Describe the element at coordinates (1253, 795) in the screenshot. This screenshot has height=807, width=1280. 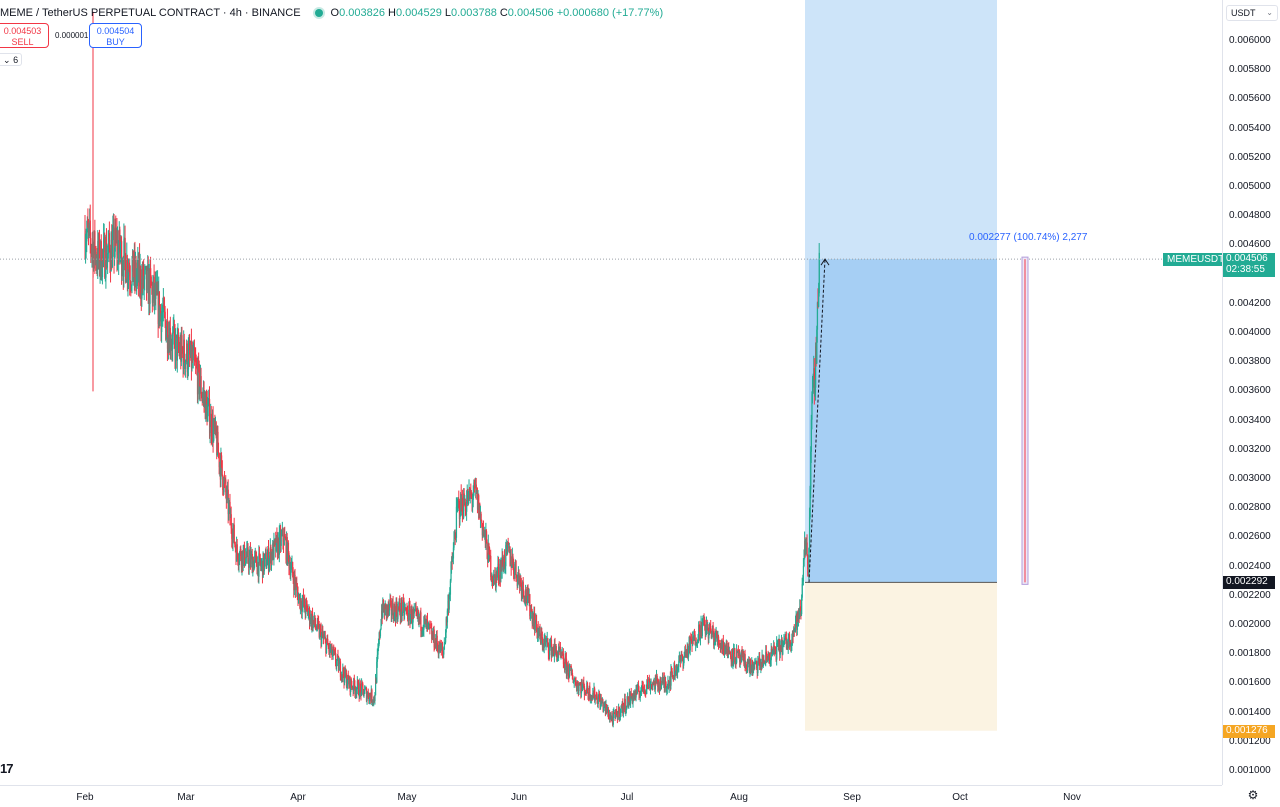
I see `settings-icon: ⚙` at that location.